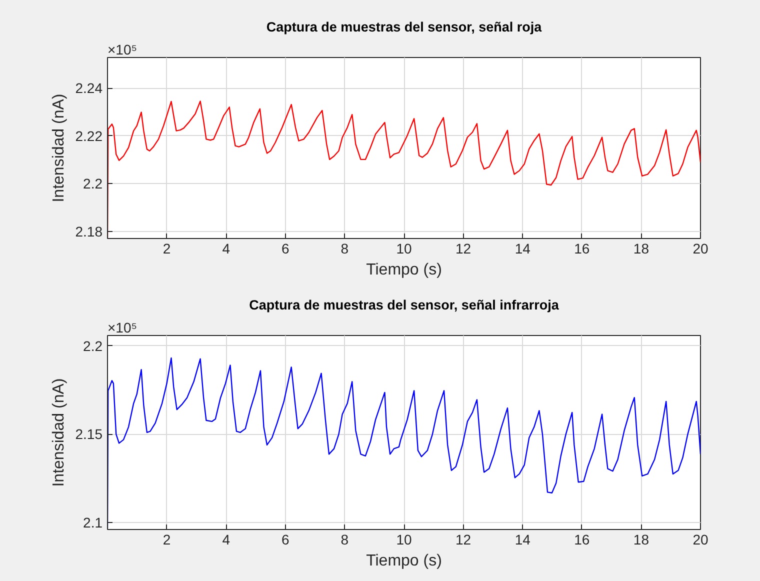  Describe the element at coordinates (93, 522) in the screenshot. I see `y-tick-label: 2.1` at that location.